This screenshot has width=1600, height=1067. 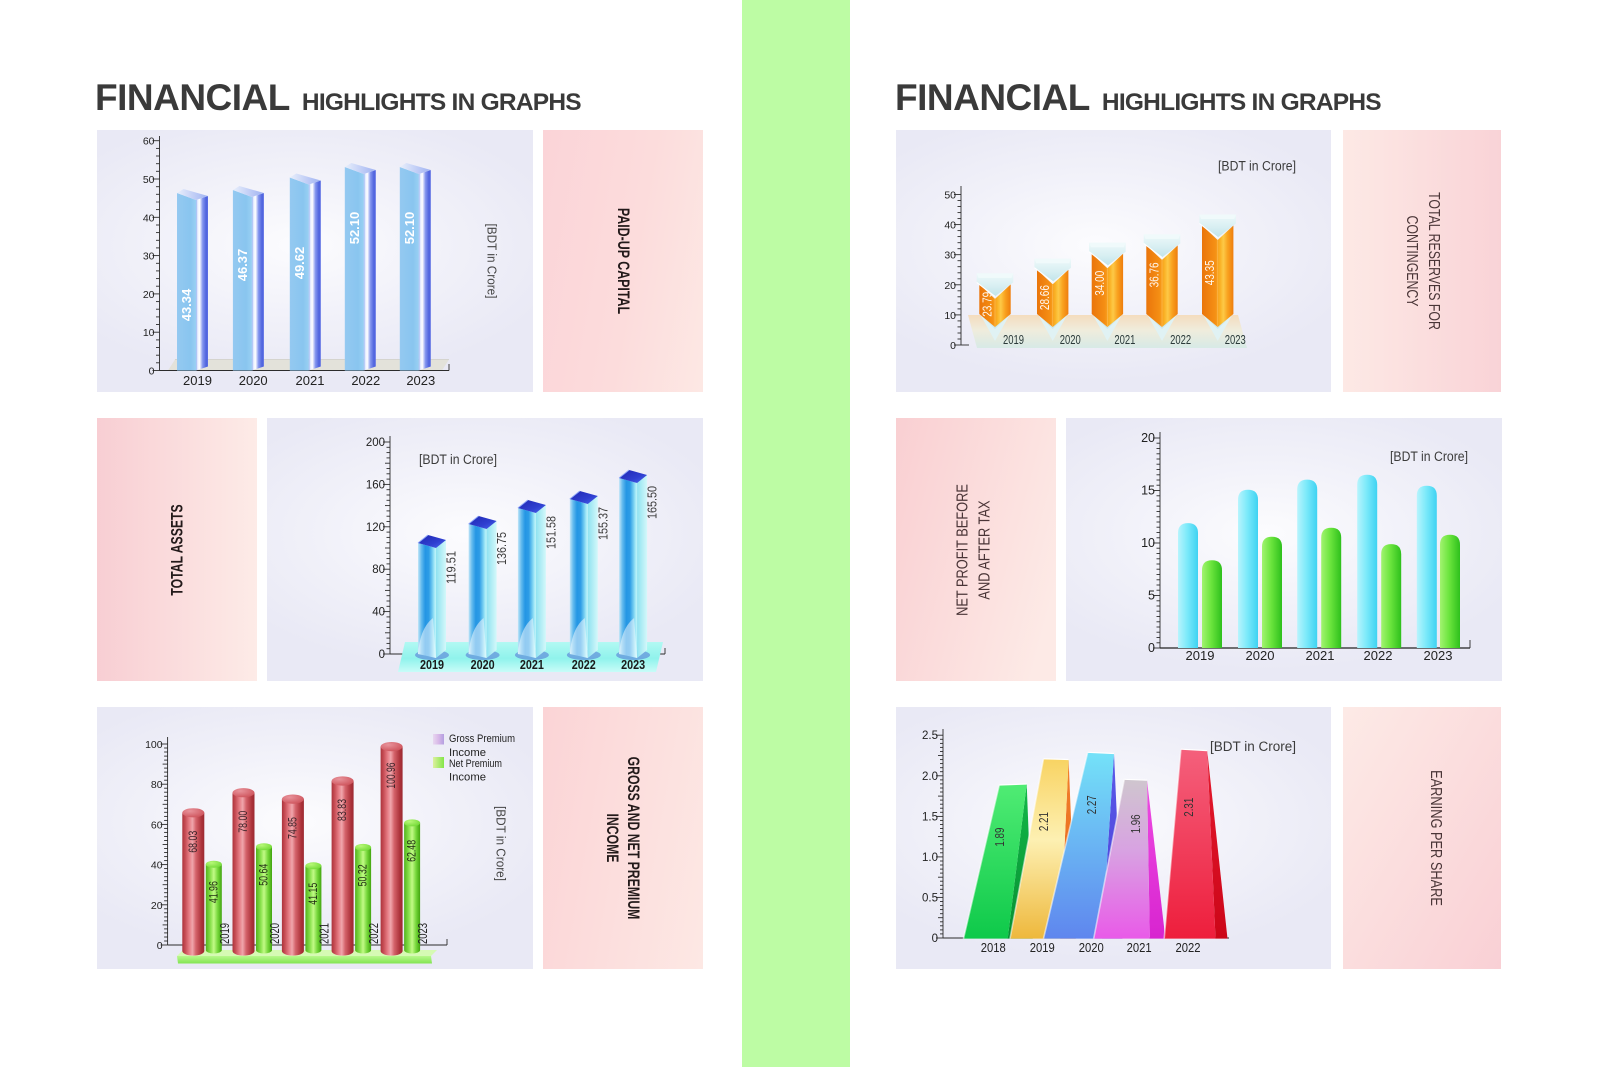 I want to click on svg-text: 100, so click(x=154, y=745).